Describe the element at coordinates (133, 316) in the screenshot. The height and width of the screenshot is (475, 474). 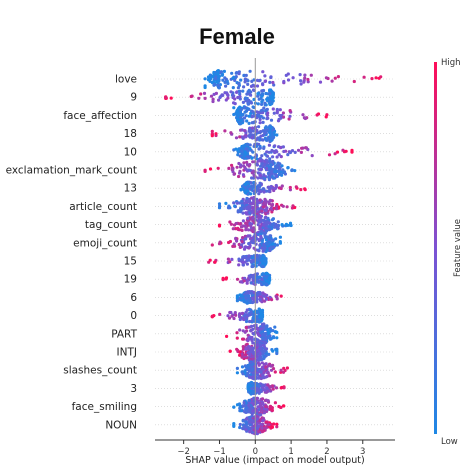
I see `feature-label: 0` at that location.